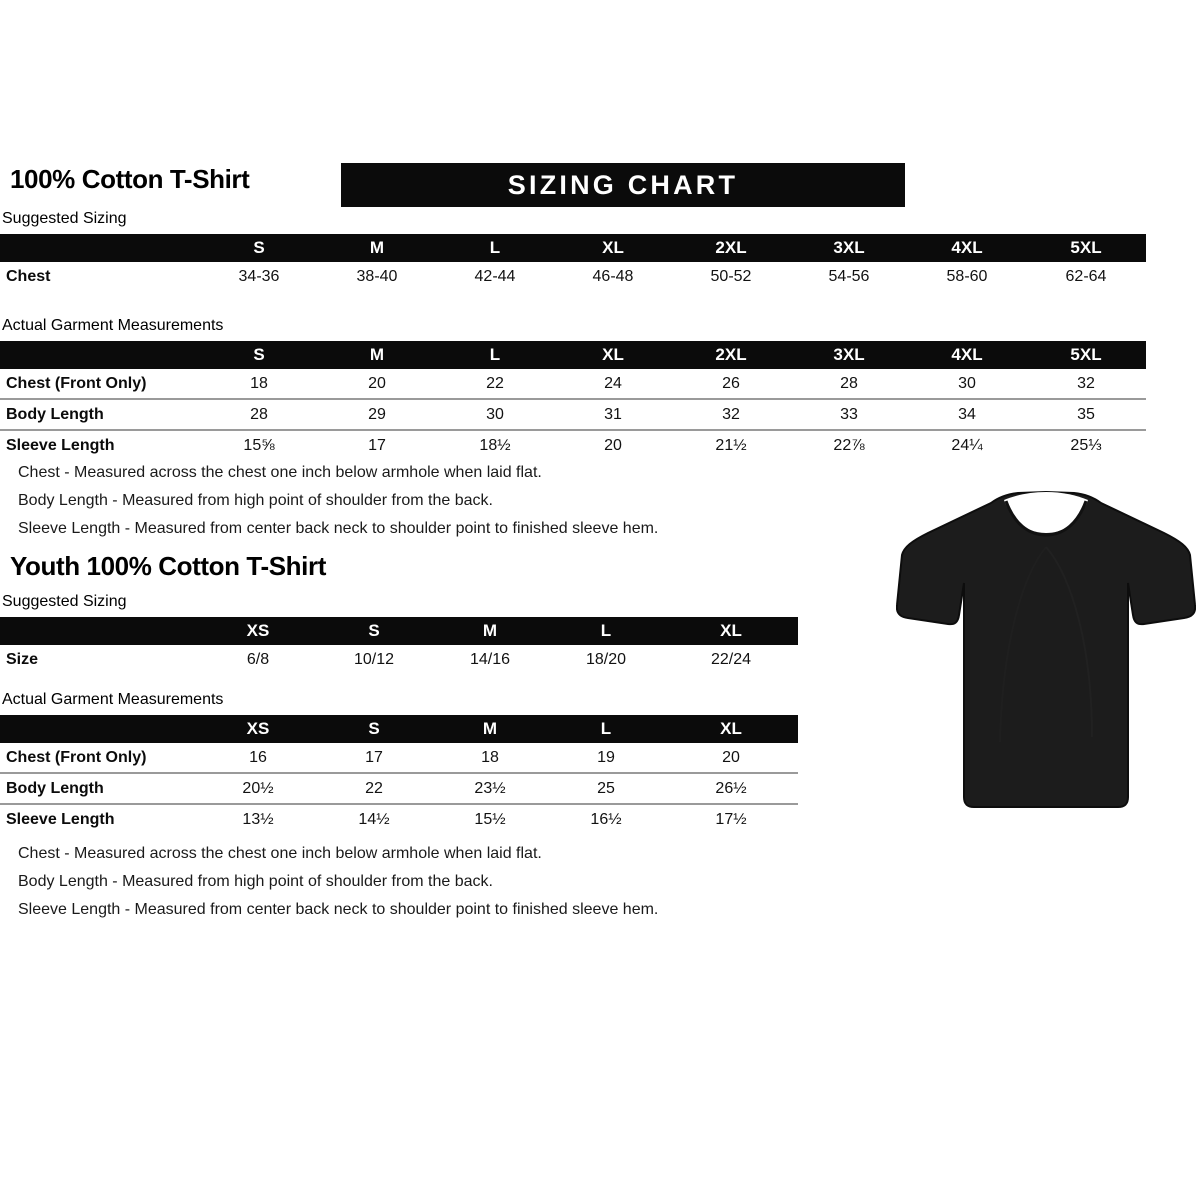  Describe the element at coordinates (22, 659) in the screenshot. I see `row-label: Size` at that location.